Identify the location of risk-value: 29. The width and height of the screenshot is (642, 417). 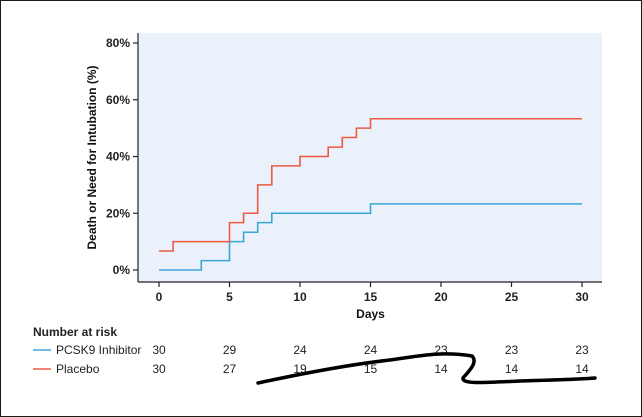
(230, 350).